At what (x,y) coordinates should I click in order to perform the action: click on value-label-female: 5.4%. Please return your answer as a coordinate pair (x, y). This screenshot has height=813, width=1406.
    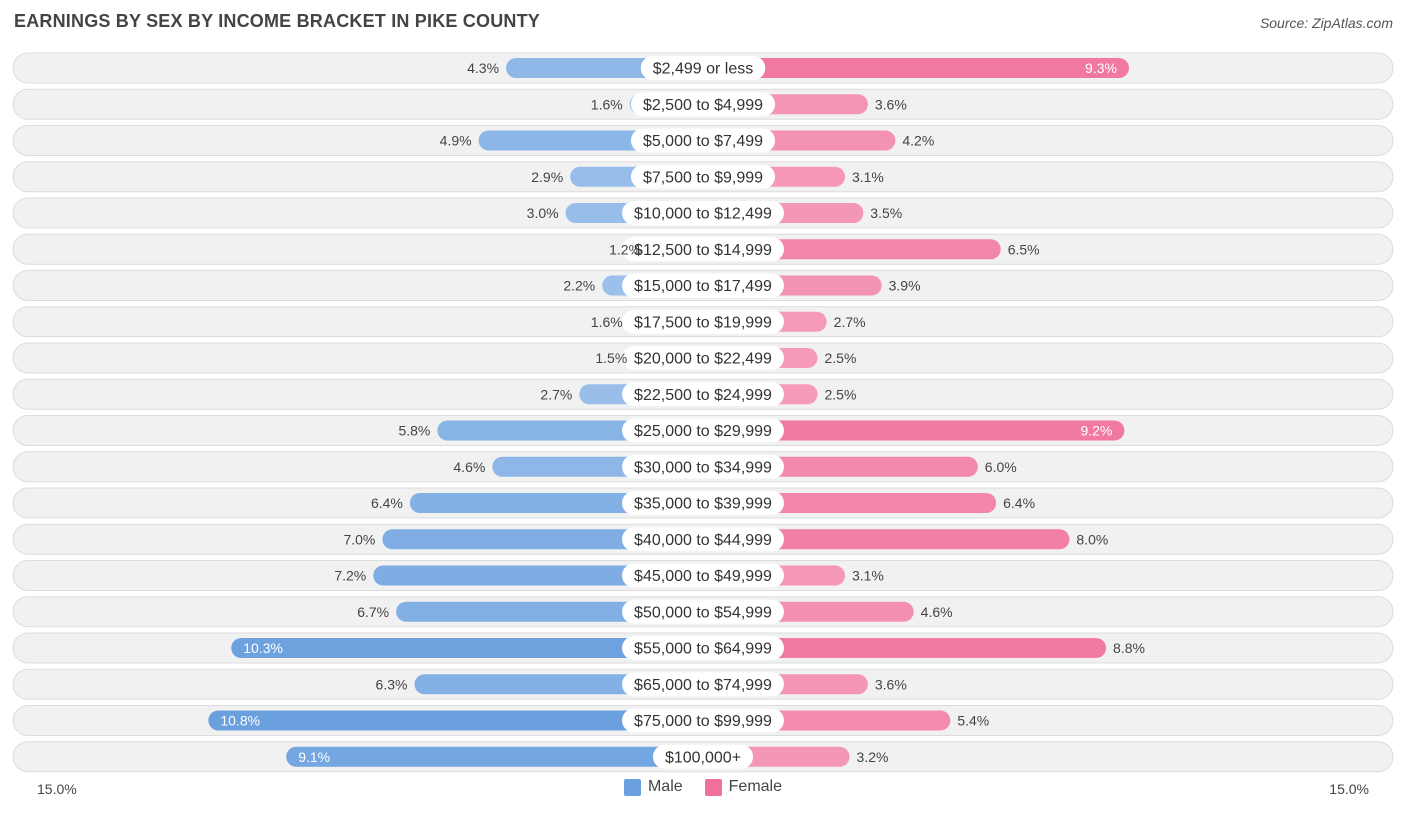
    Looking at the image, I should click on (973, 721).